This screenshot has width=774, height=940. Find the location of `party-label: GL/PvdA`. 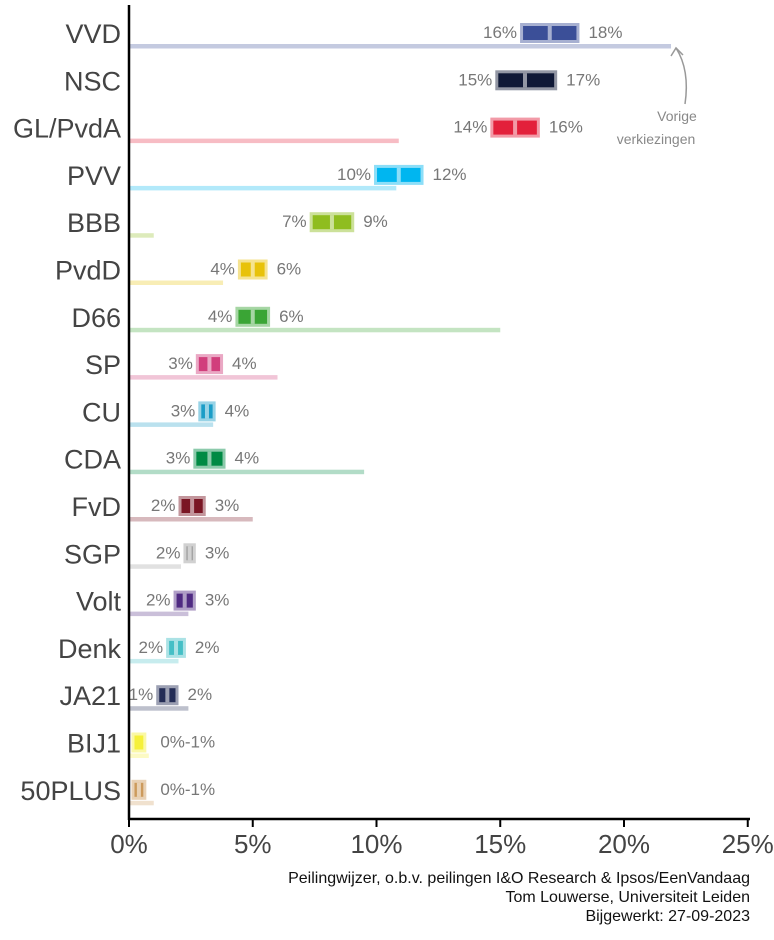

party-label: GL/PvdA is located at coordinates (67, 129).